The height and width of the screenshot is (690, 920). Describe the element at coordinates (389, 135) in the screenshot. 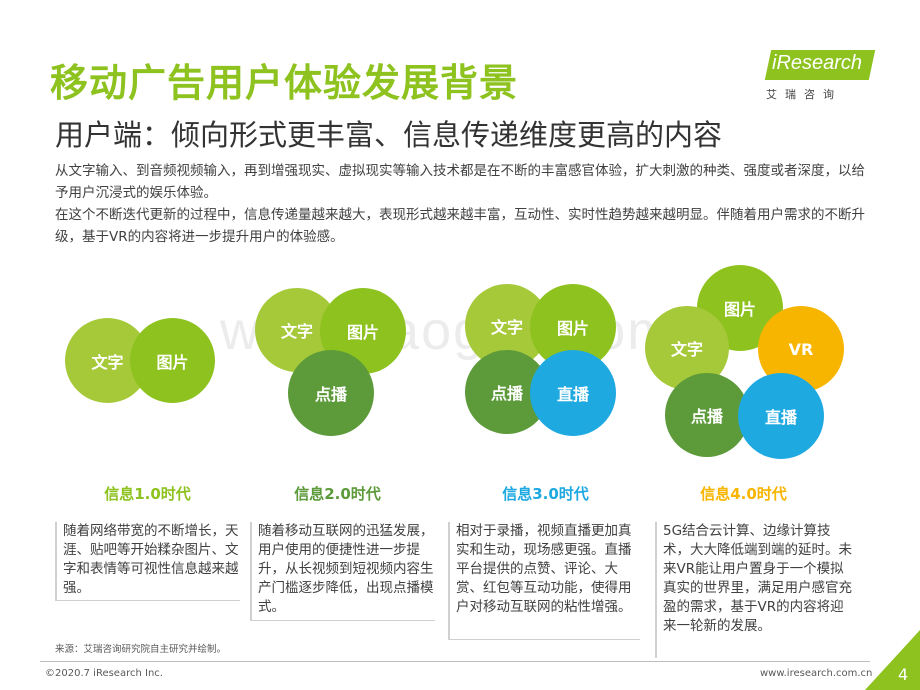

I see `page-subtitle: 用户端：倾向形式更丰富、信息传递维度更高的内容` at that location.